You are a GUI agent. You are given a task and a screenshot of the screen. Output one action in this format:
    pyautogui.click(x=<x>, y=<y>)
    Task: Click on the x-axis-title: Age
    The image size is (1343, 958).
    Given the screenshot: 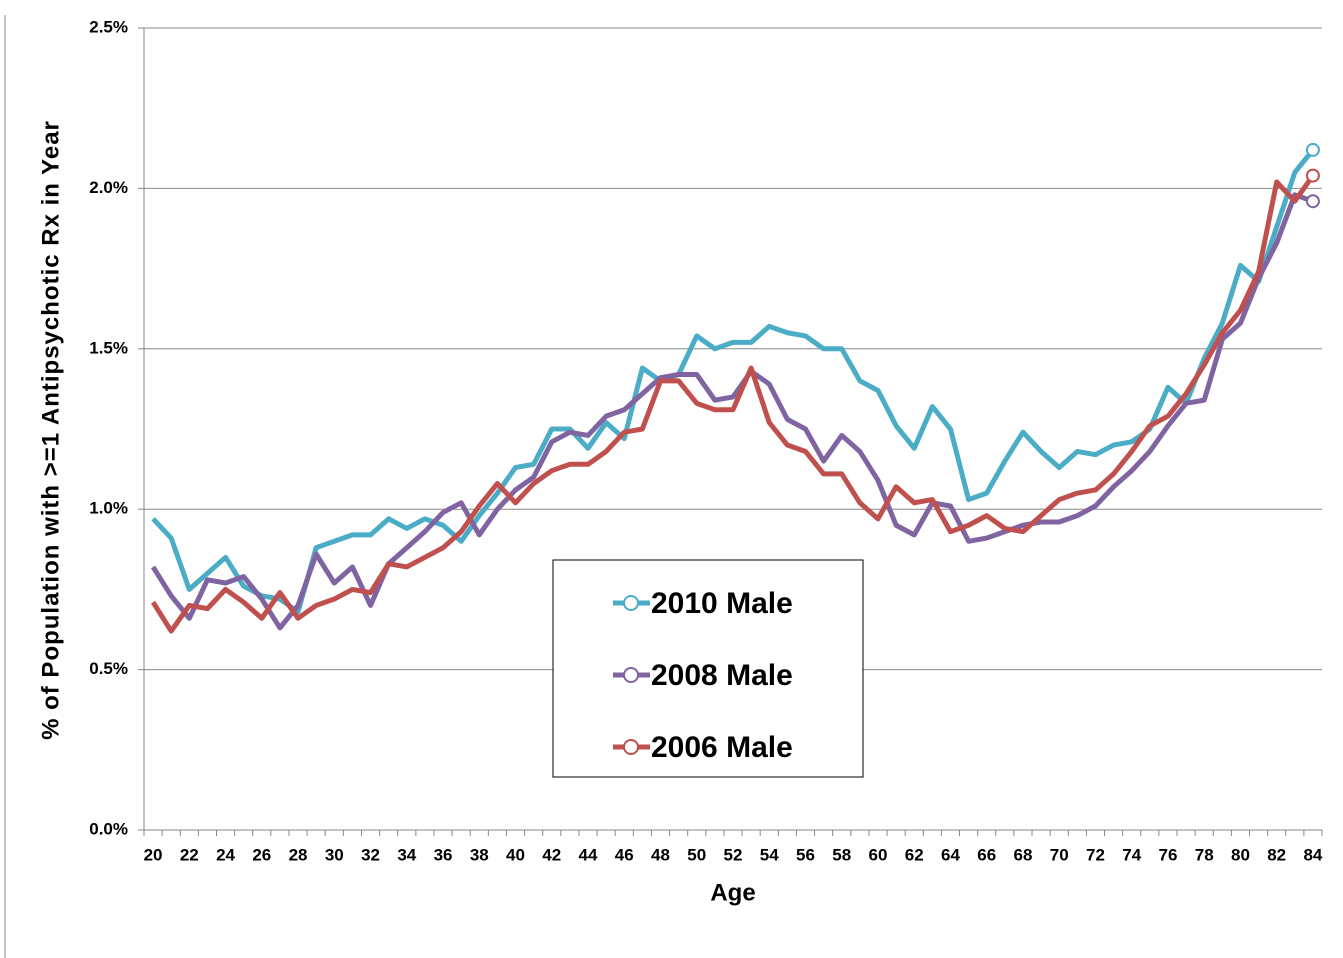 What is the action you would take?
    pyautogui.click(x=732, y=892)
    